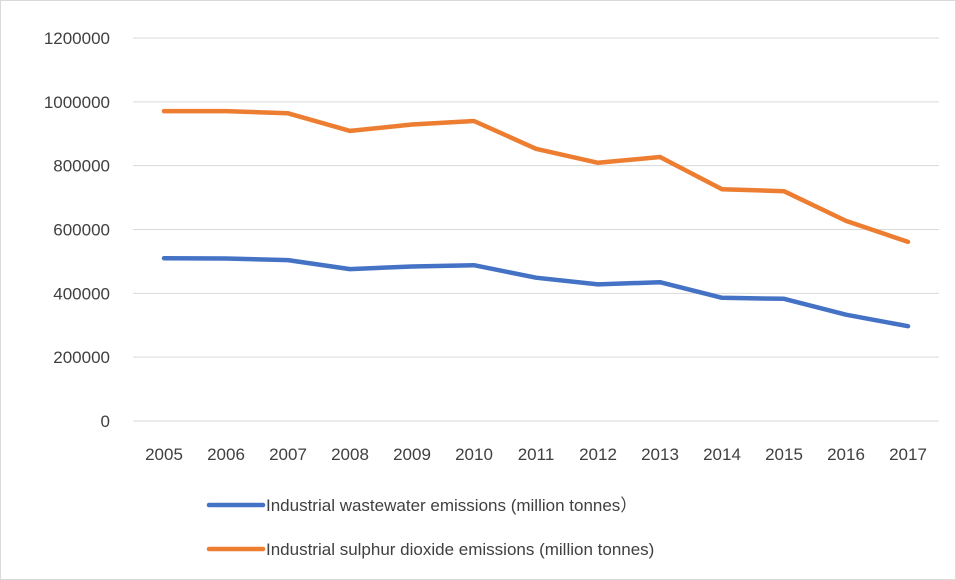 The height and width of the screenshot is (580, 956). Describe the element at coordinates (846, 454) in the screenshot. I see `x-tick-label: 2016` at that location.